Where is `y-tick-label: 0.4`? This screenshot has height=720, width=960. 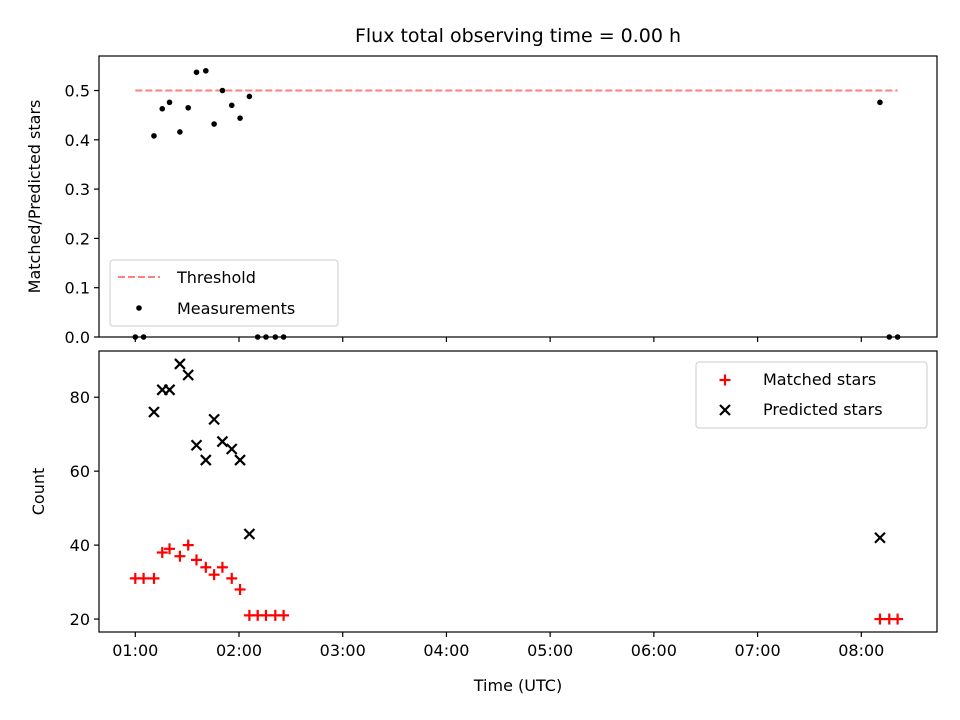 y-tick-label: 0.4 is located at coordinates (77, 140).